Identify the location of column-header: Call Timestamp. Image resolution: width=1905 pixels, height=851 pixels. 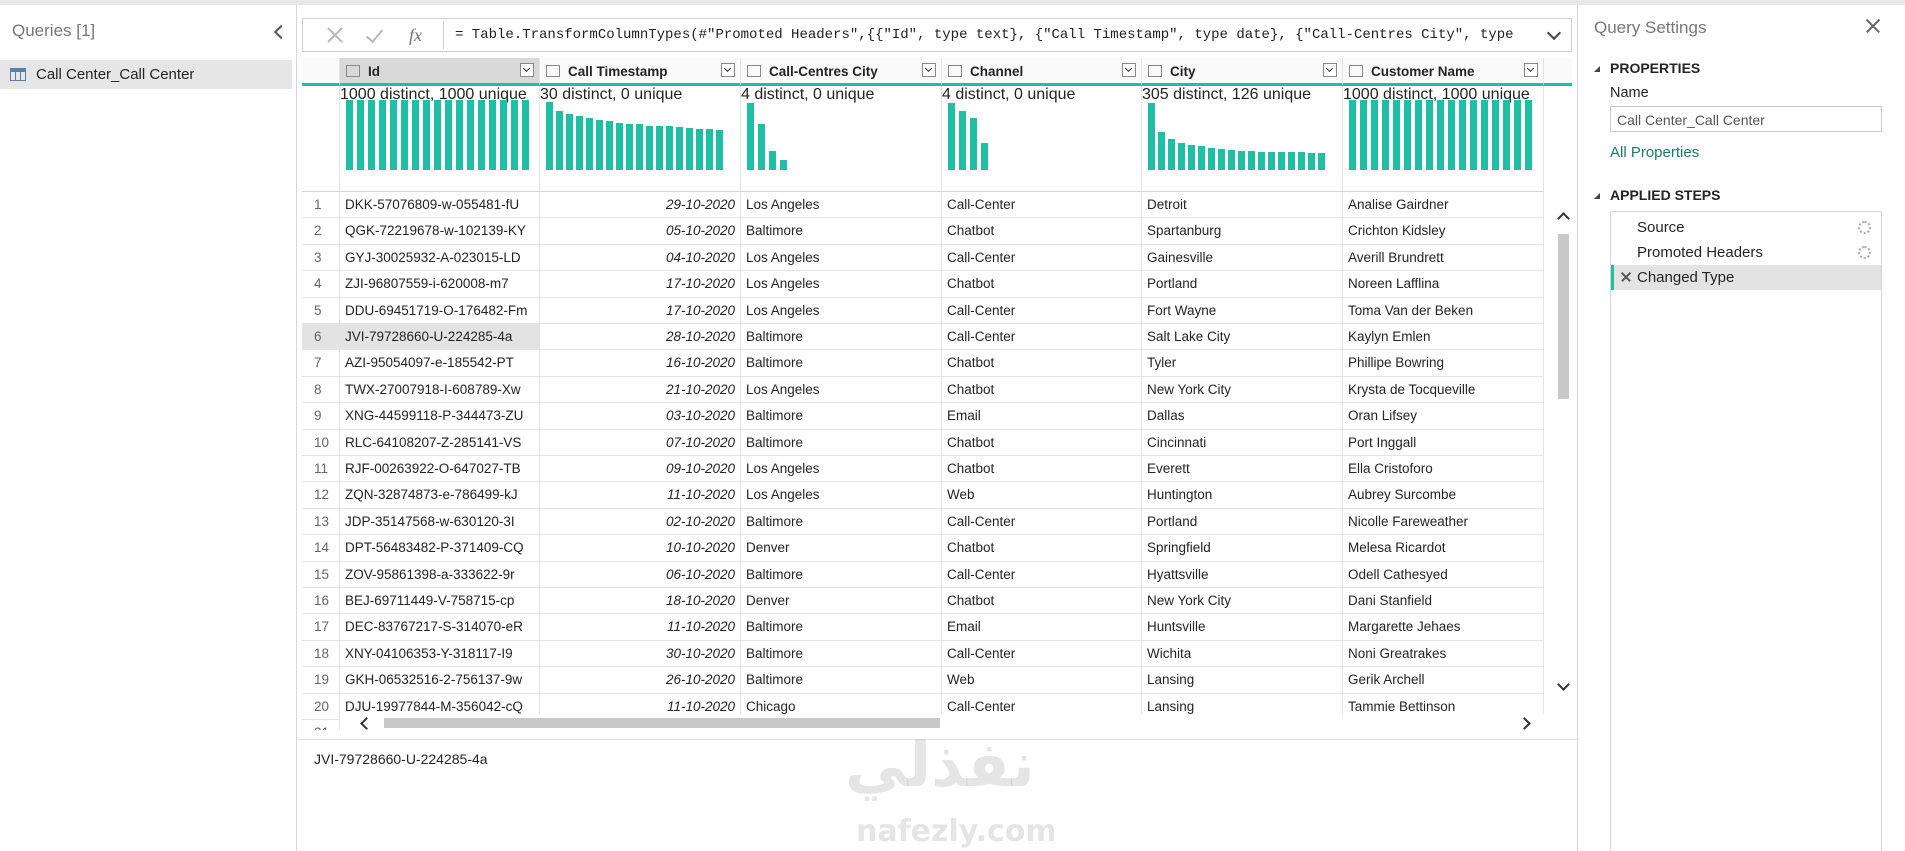
(640, 72).